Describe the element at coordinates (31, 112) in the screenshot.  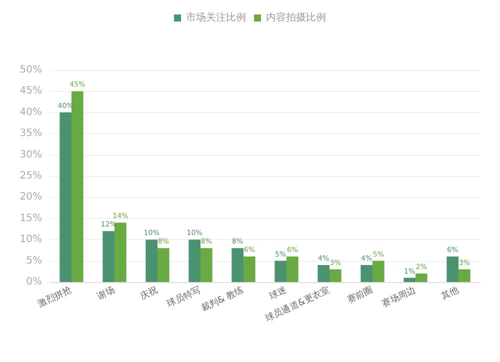
I see `y-tick-label: 40%` at that location.